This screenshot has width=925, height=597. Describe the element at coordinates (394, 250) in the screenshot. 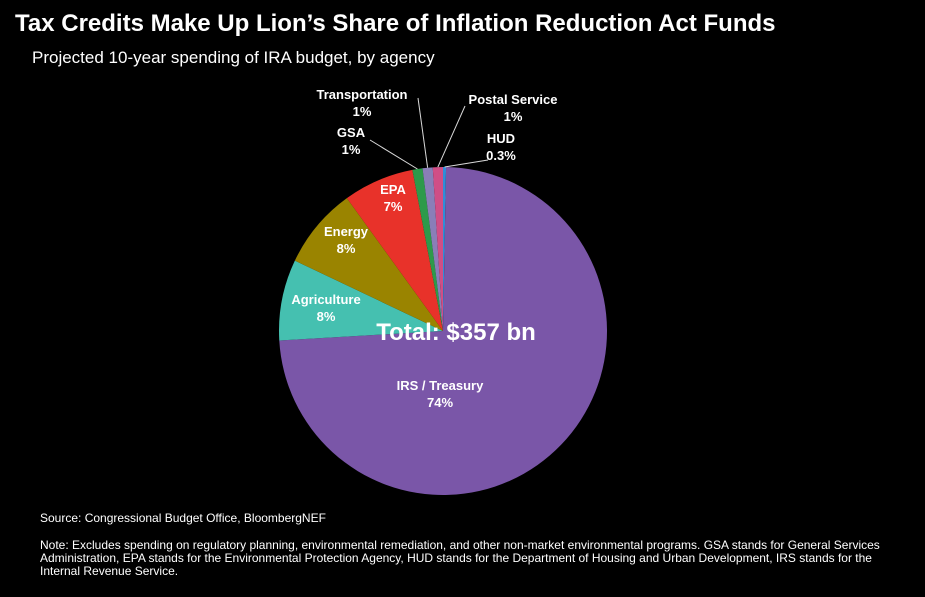

I see `pie-slice-epa` at that location.